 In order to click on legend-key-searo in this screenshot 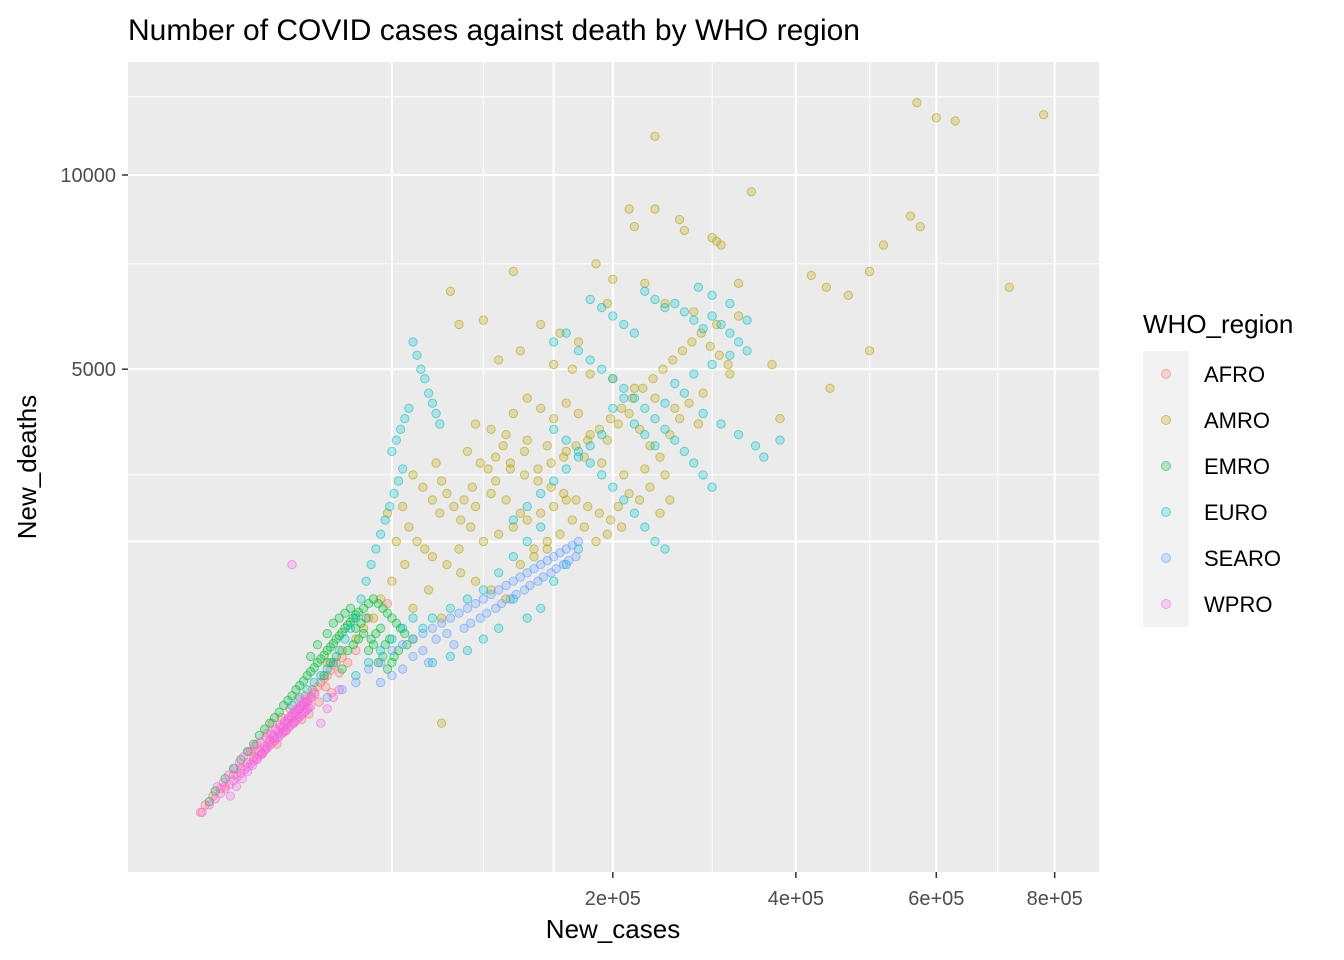, I will do `click(1166, 558)`.